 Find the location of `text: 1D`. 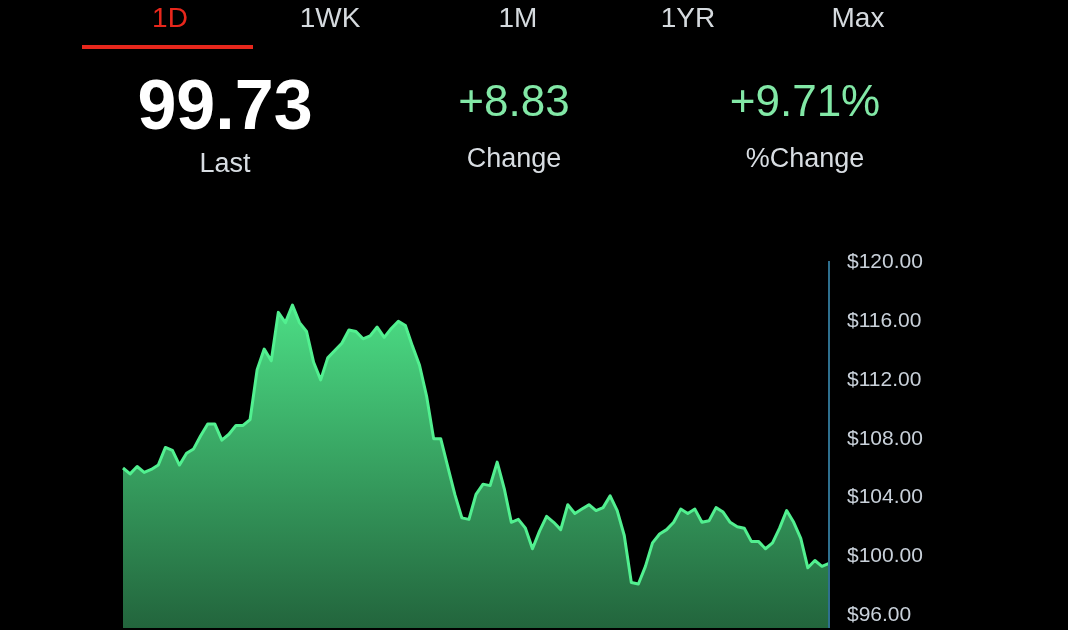

text: 1D is located at coordinates (170, 18).